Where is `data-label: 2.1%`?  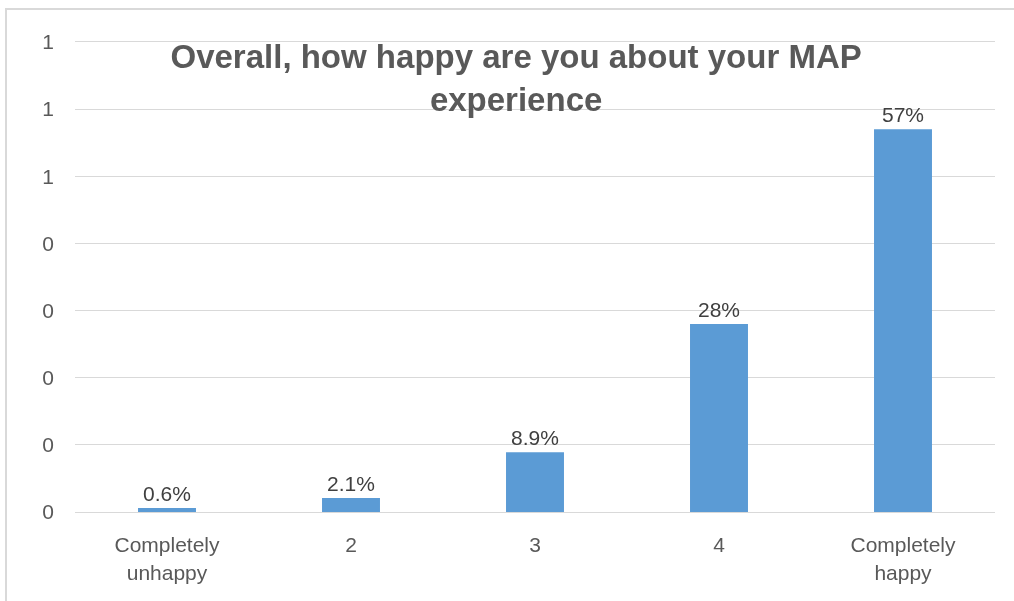 data-label: 2.1% is located at coordinates (351, 483).